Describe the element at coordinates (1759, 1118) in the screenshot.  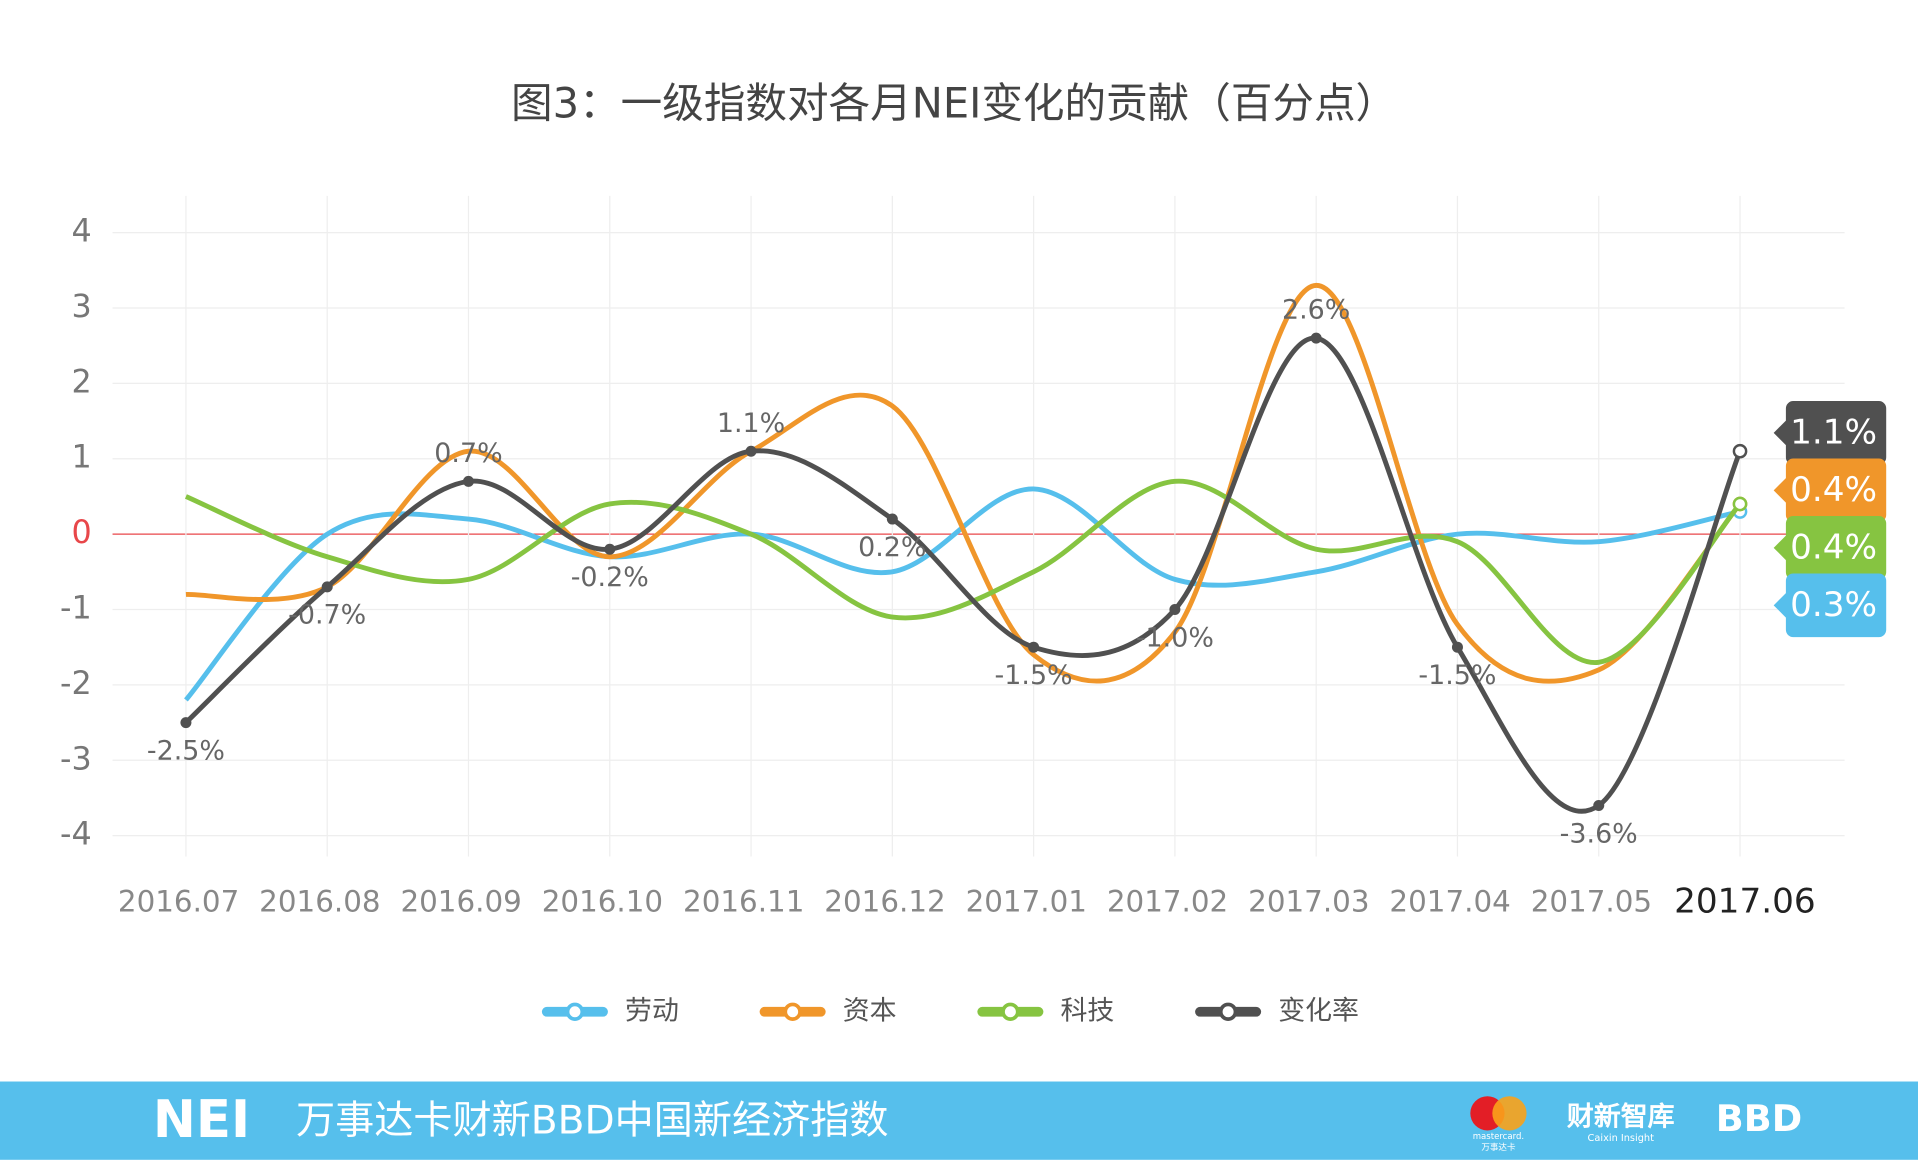
I see `bbd-logo: BBD` at that location.